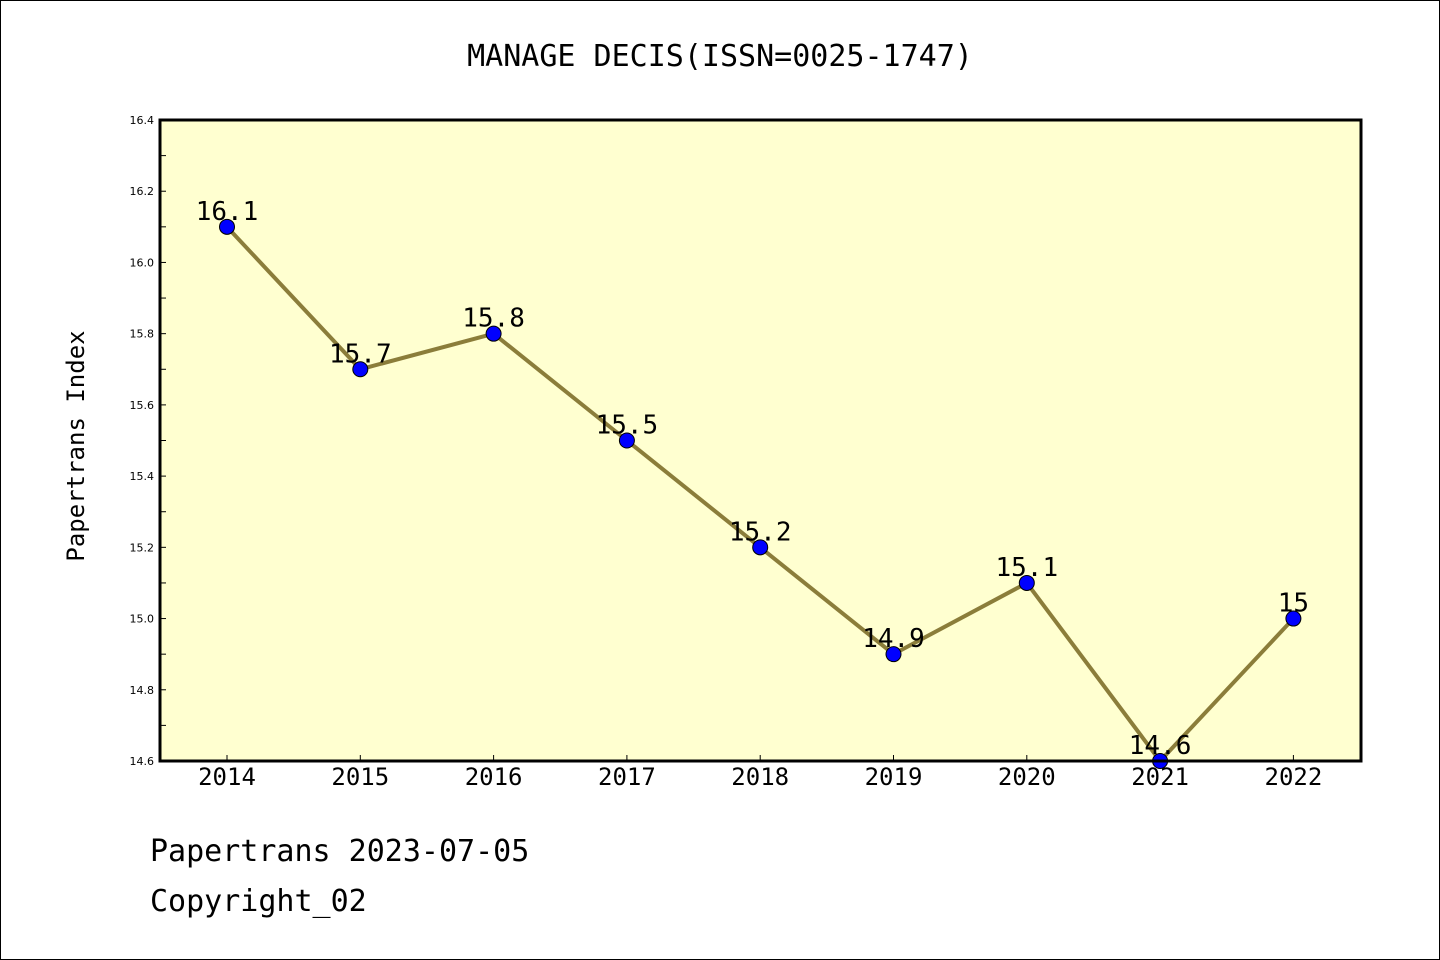 The height and width of the screenshot is (960, 1440). I want to click on x-tick-label: 2014, so click(227, 777).